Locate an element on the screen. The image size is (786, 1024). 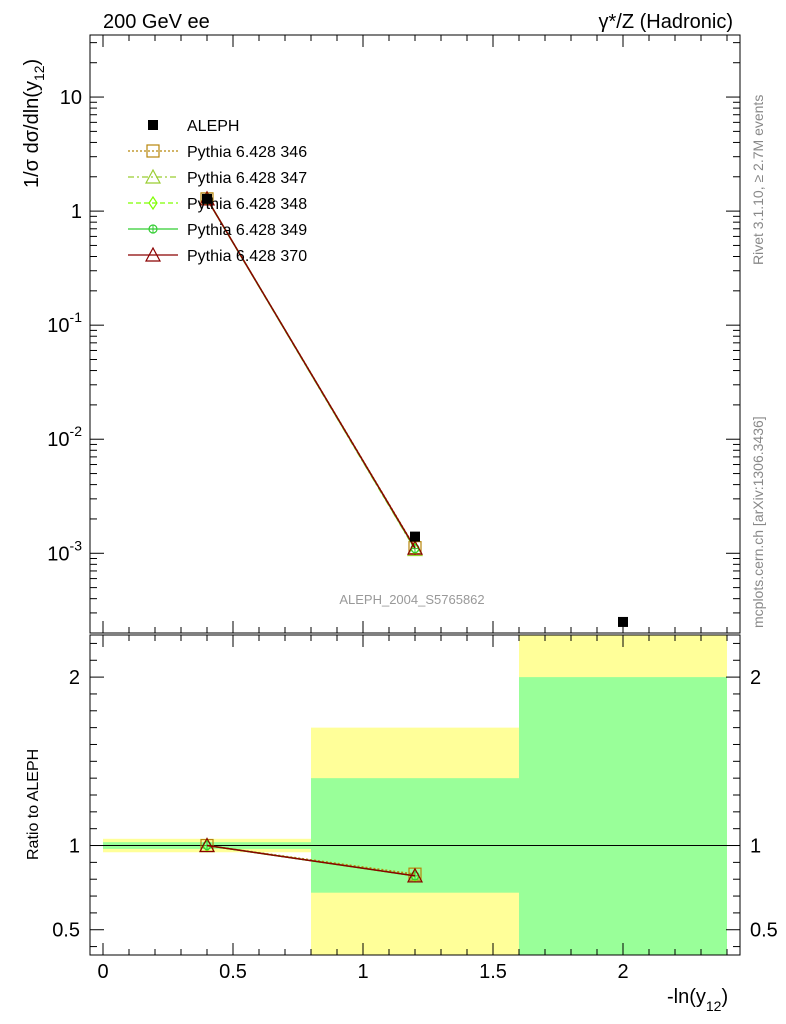
legend-label-4: Pythia 6.428 349 is located at coordinates (247, 230).